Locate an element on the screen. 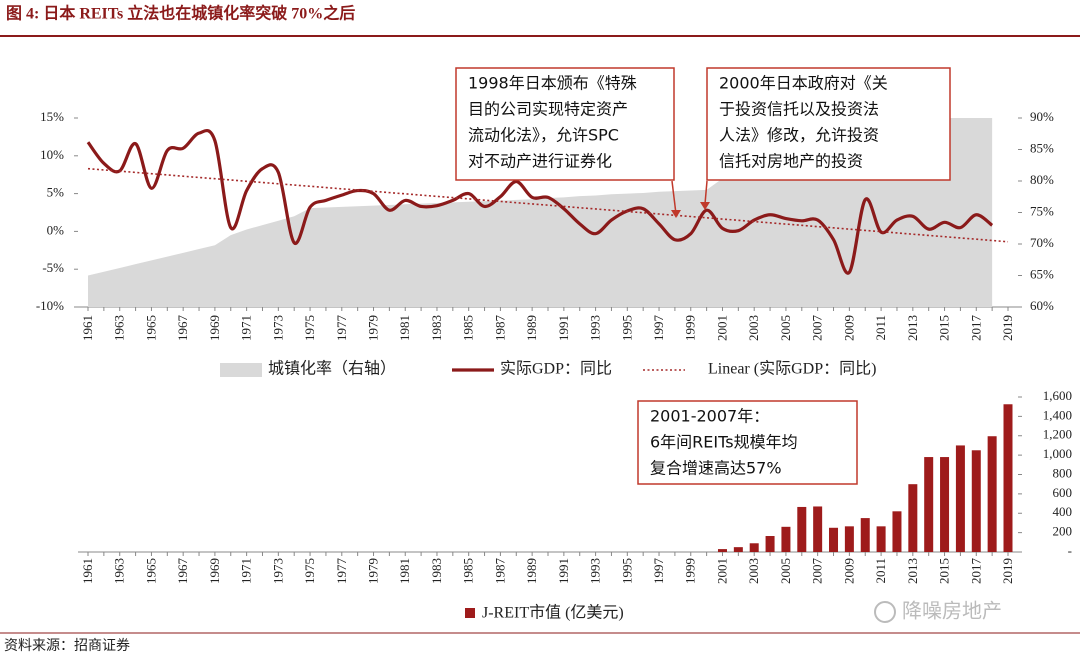 The width and height of the screenshot is (1080, 661). y-tick-label: 200 is located at coordinates (1063, 531).